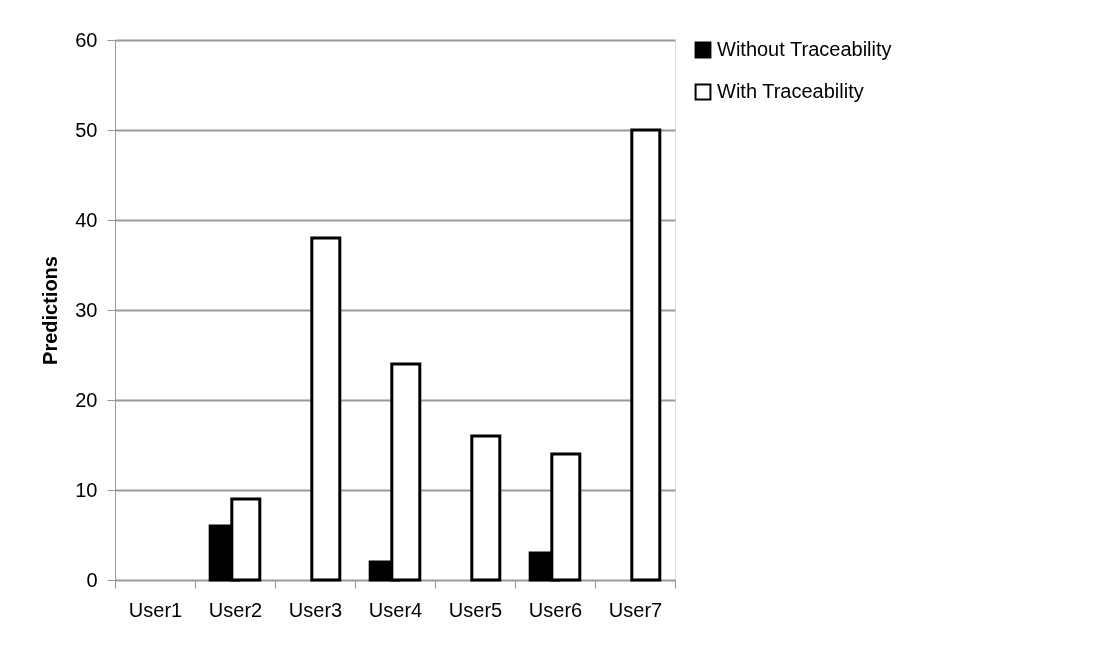 The image size is (1102, 663). Describe the element at coordinates (804, 49) in the screenshot. I see `legend-label: Without Traceability` at that location.